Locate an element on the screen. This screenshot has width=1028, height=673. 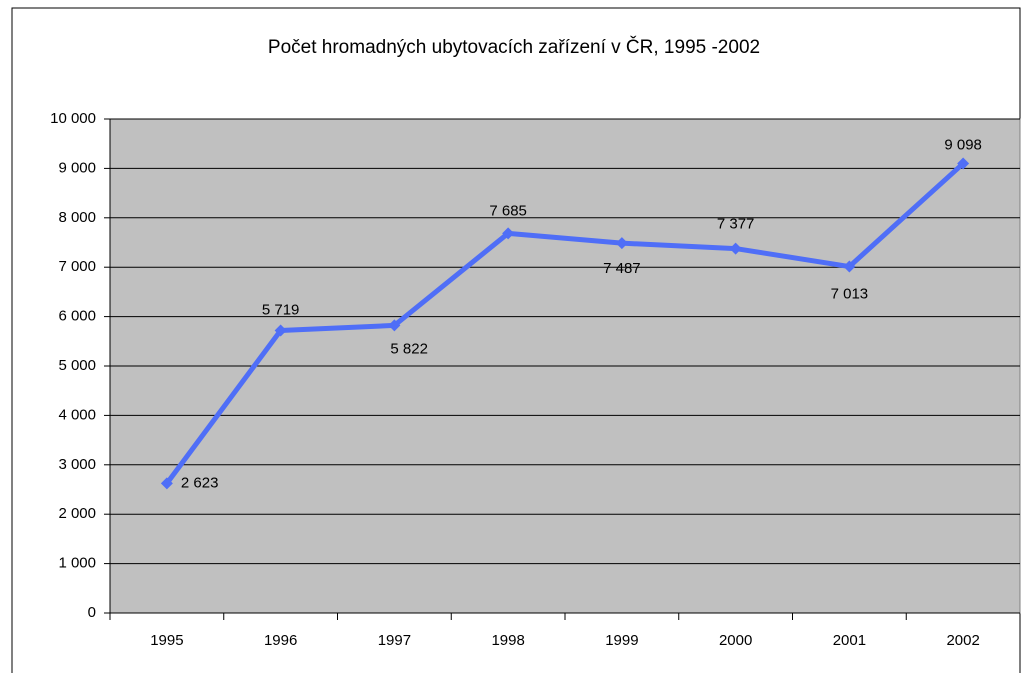
y-tick-label: 9 000 is located at coordinates (77, 167).